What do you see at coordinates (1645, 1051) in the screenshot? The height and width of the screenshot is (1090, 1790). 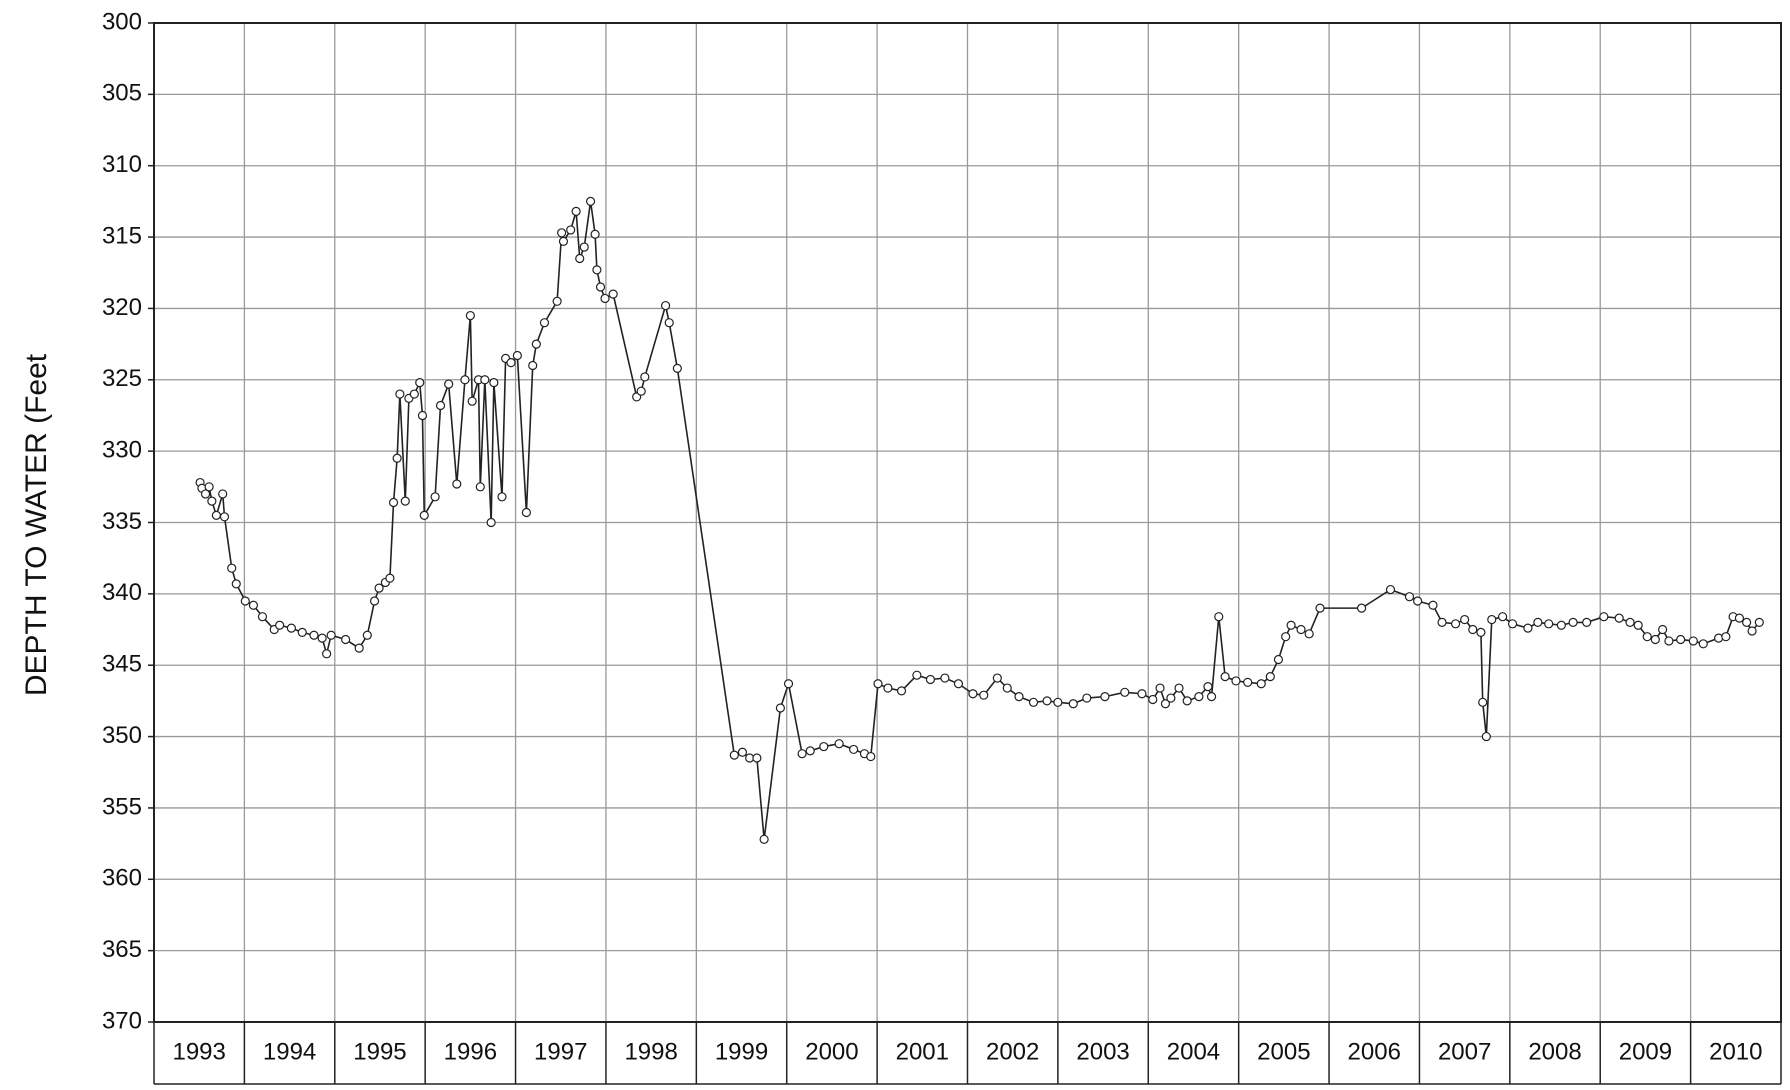 I see `x-tick-label: 2009` at bounding box center [1645, 1051].